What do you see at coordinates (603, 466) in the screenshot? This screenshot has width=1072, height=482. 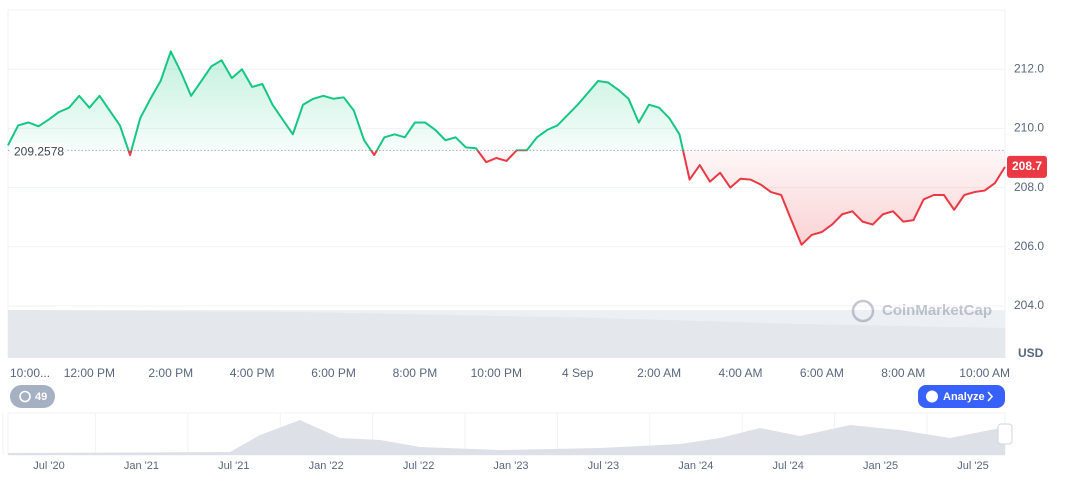 I see `navigator-label: Jul '23` at bounding box center [603, 466].